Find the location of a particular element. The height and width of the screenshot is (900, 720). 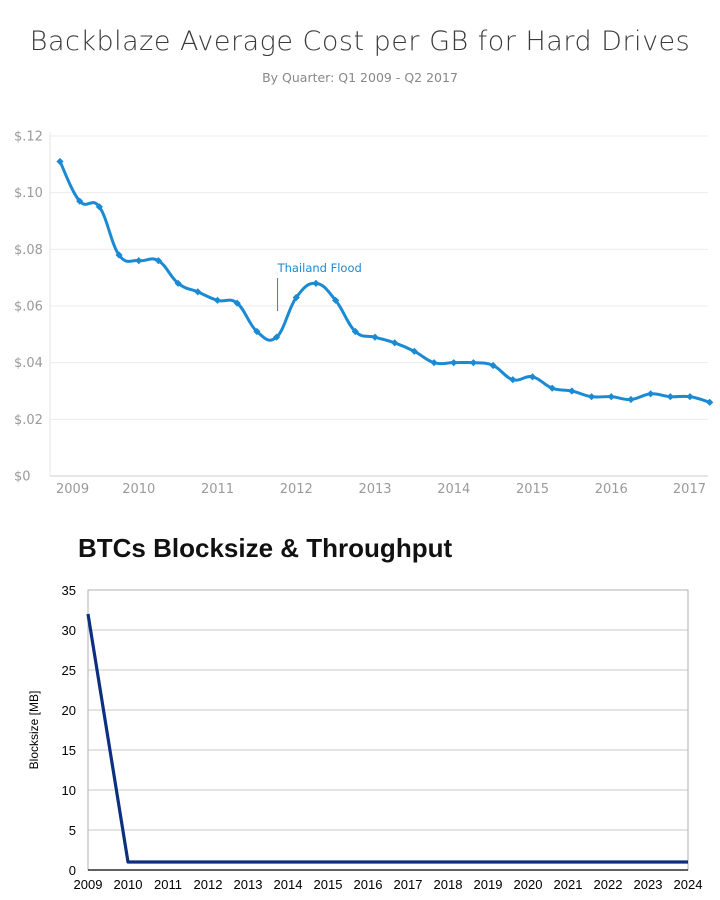

chart2-y-tick-label: 30 is located at coordinates (69, 630).